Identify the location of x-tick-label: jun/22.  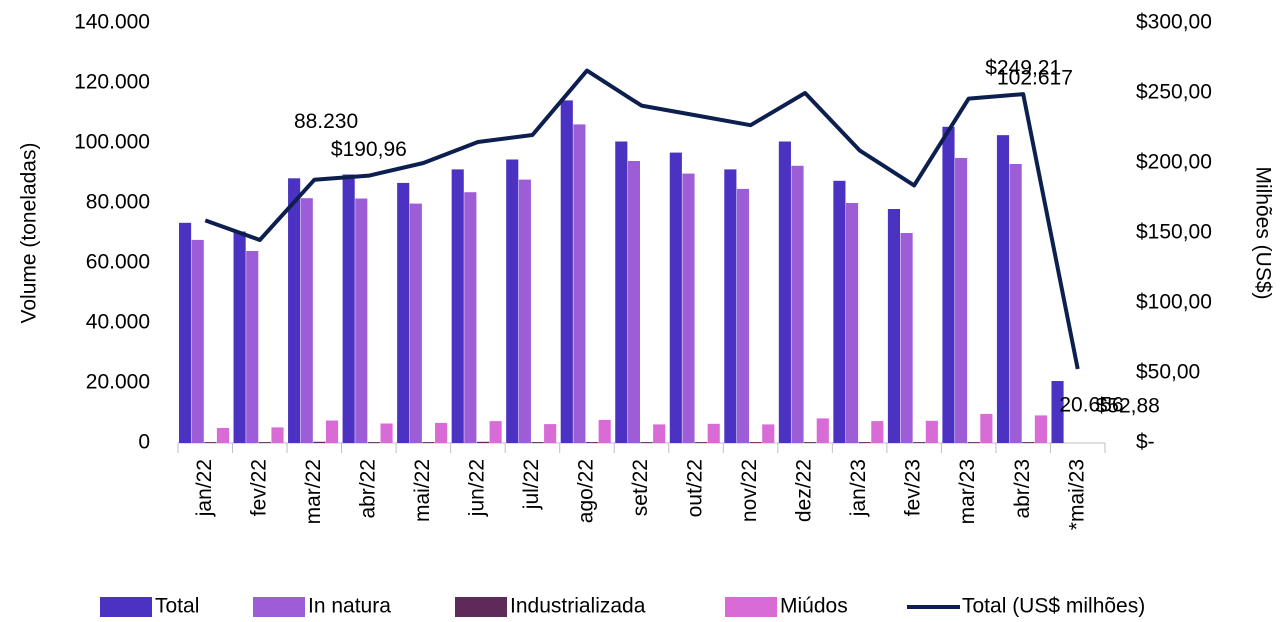
(476, 488).